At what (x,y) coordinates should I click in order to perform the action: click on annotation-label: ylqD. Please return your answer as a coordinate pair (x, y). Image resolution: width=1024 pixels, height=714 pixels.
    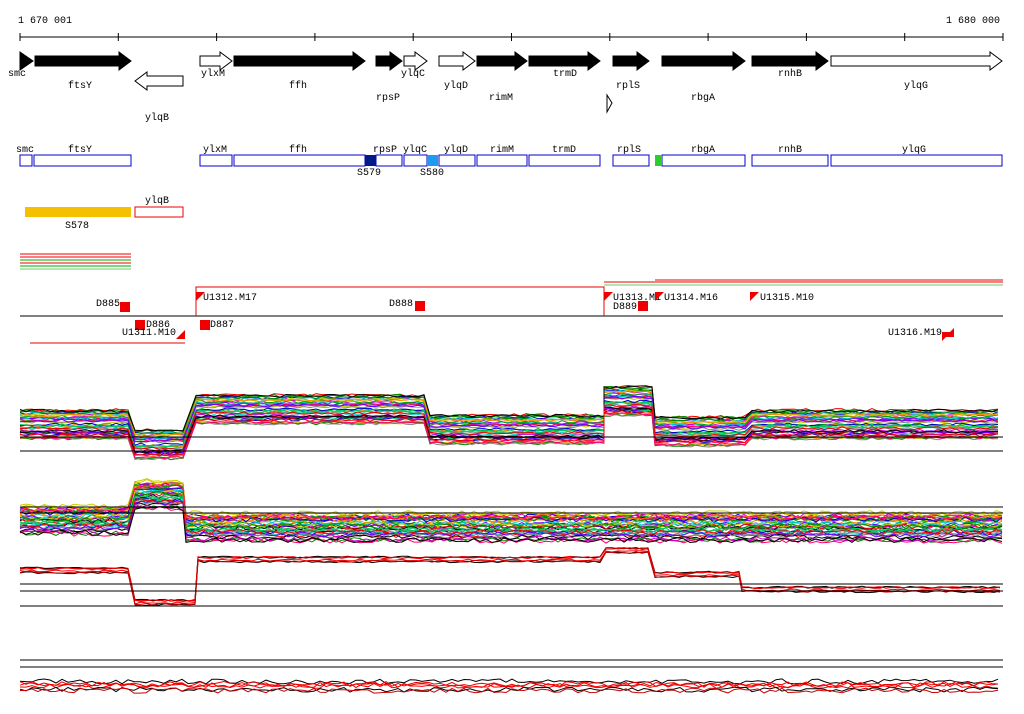
    Looking at the image, I should click on (456, 150).